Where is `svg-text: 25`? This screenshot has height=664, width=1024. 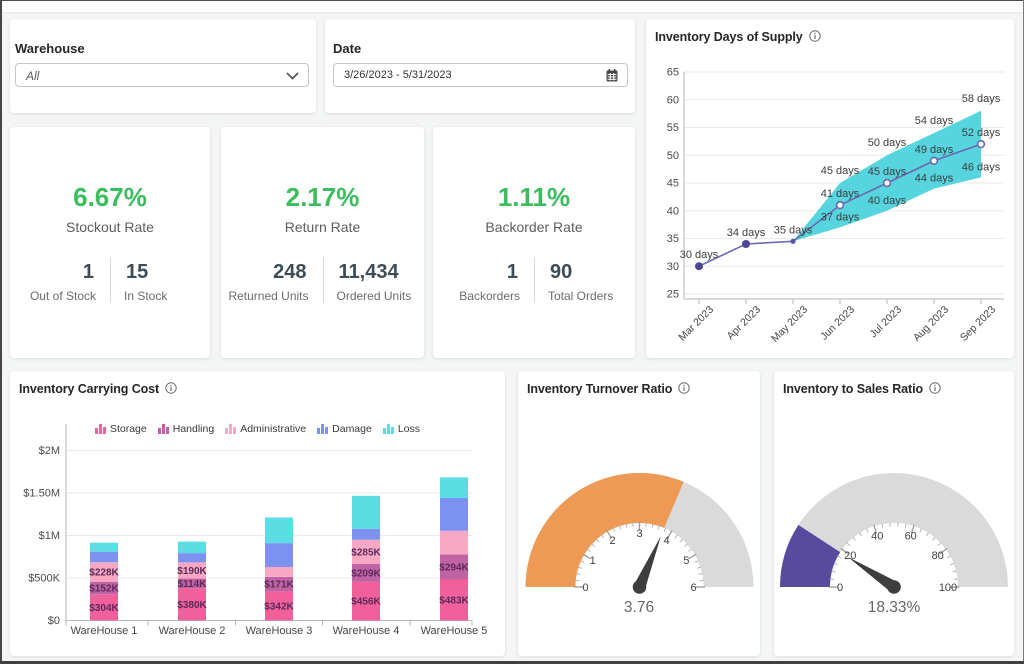
svg-text: 25 is located at coordinates (673, 295).